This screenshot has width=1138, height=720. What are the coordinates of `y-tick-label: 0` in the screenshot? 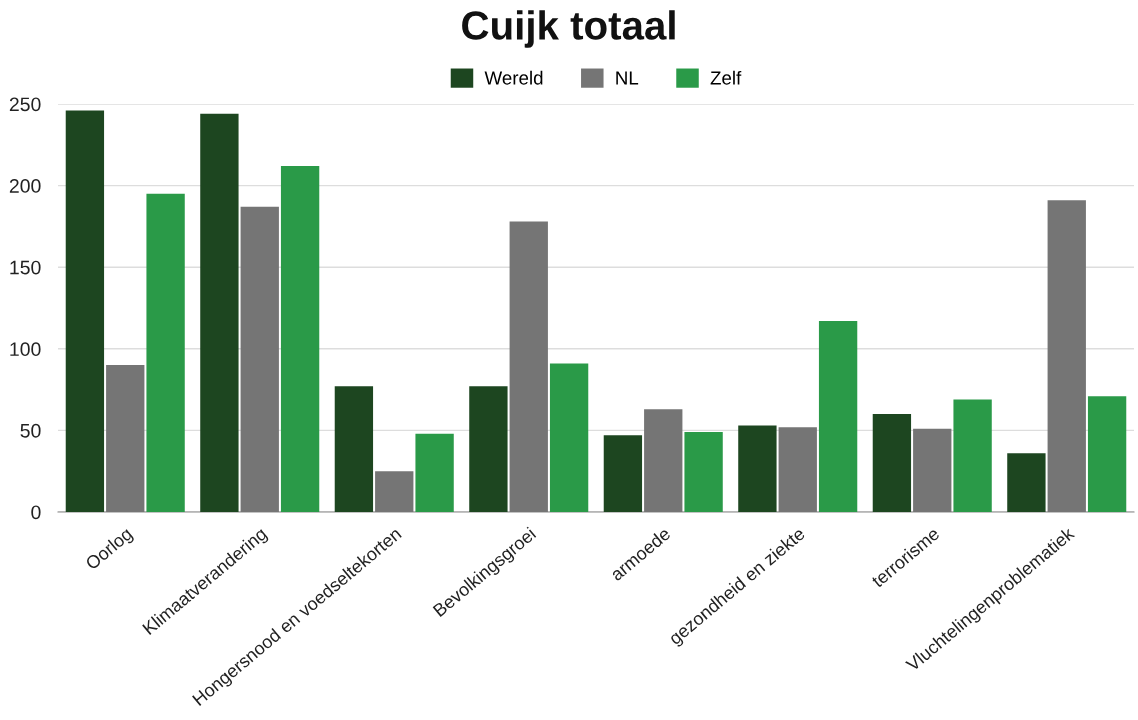 It's located at (36, 512).